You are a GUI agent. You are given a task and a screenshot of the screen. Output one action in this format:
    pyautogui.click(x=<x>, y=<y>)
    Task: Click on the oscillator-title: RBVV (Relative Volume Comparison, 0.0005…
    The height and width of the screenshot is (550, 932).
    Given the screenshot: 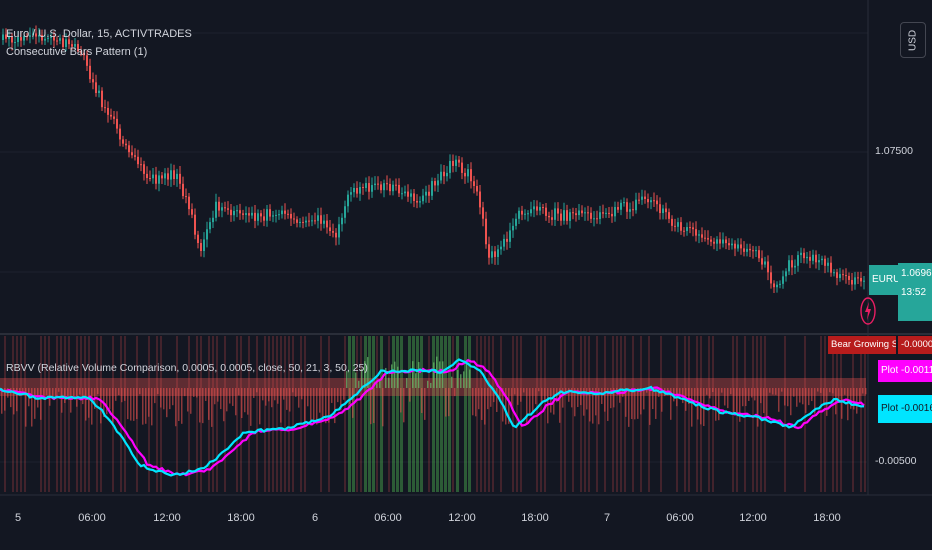 What is the action you would take?
    pyautogui.click(x=187, y=368)
    